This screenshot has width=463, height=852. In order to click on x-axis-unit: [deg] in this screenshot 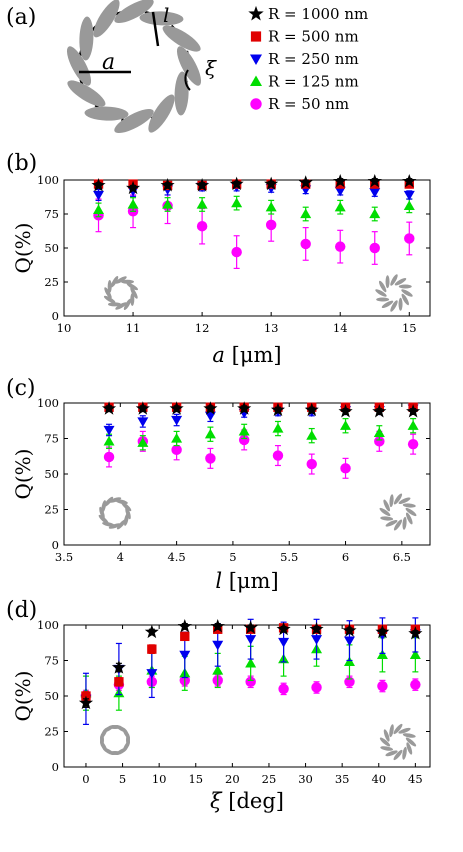, I will do `click(256, 801)`.